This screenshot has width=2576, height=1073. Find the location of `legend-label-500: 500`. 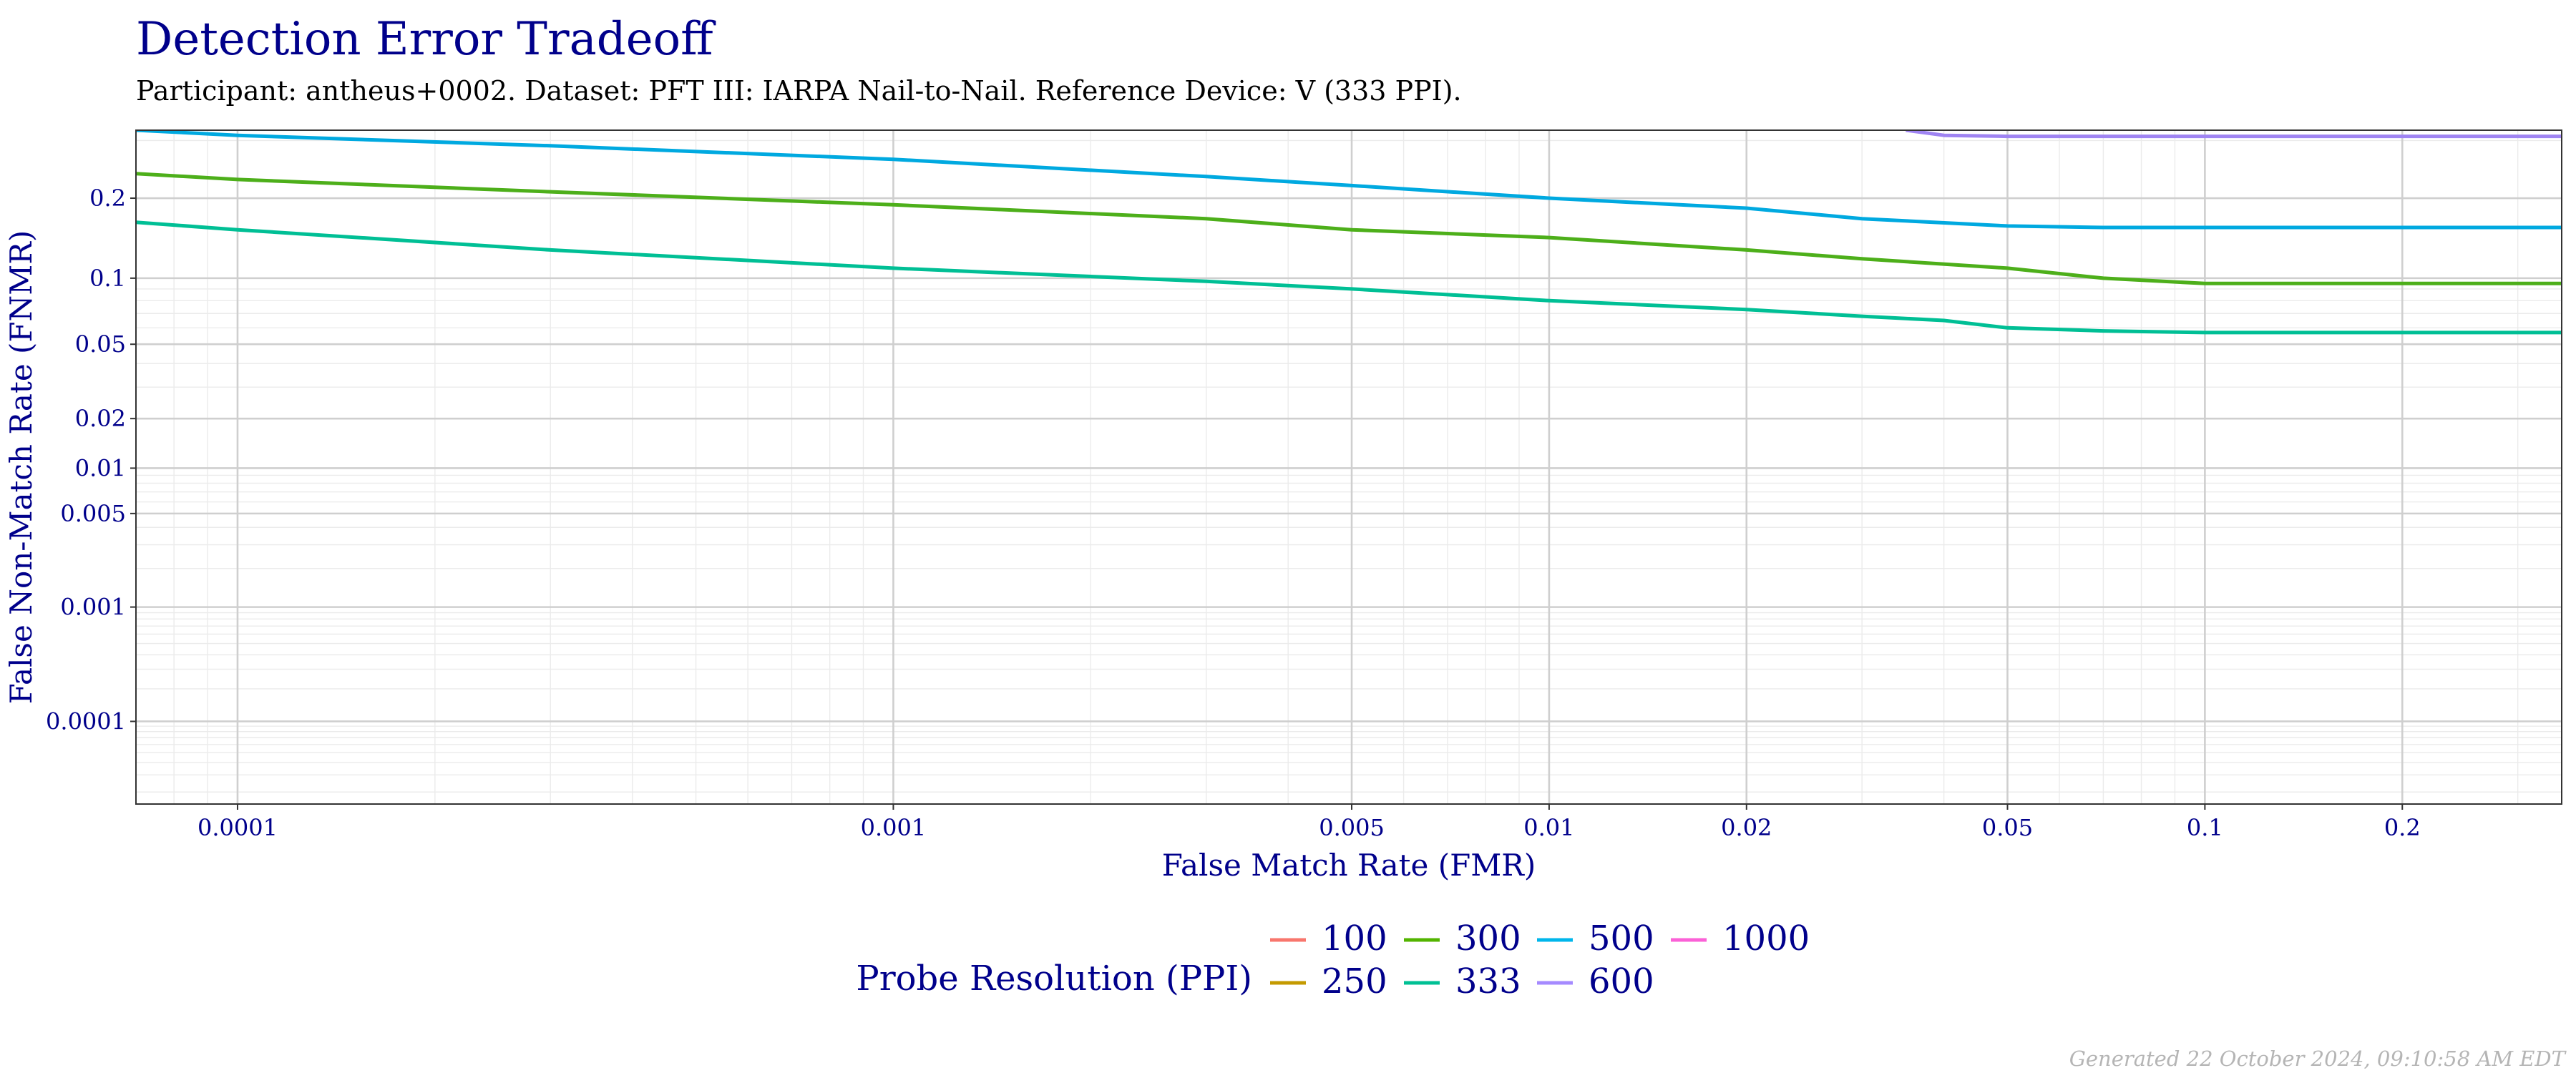

legend-label-500: 500 is located at coordinates (1621, 938).